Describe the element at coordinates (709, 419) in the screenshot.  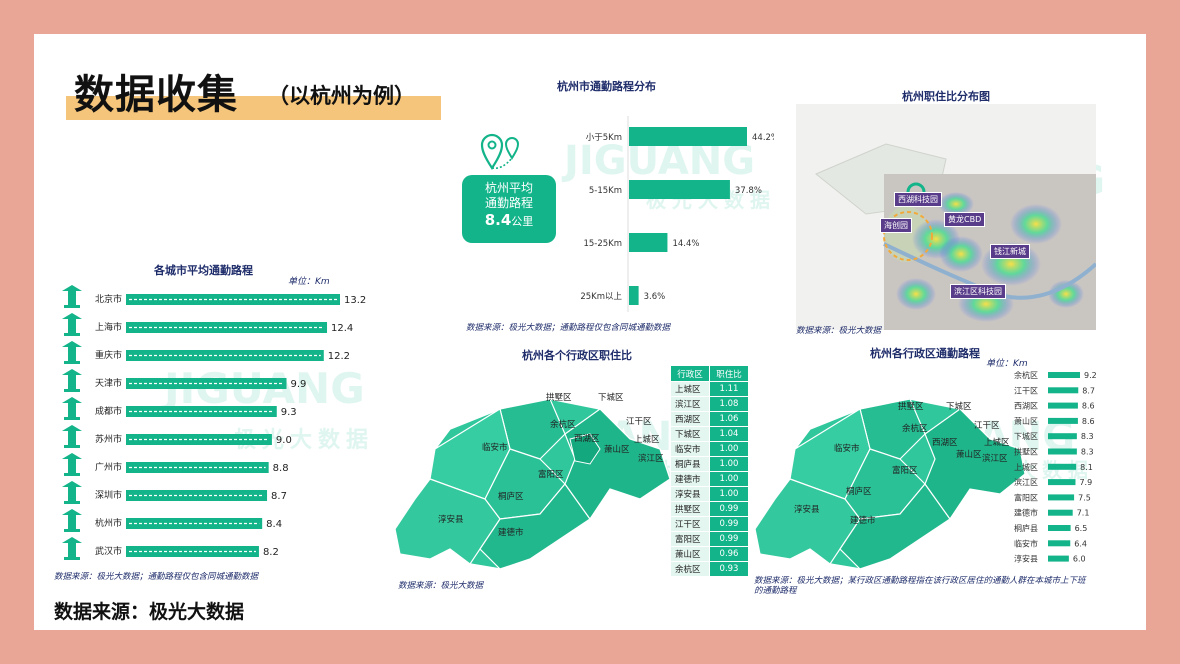
I see `table-row: 西湖区 1.06` at that location.